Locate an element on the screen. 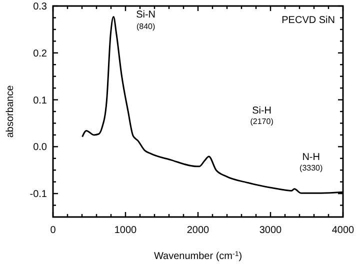 The height and width of the screenshot is (264, 359). text: PECVD SiN is located at coordinates (308, 20).